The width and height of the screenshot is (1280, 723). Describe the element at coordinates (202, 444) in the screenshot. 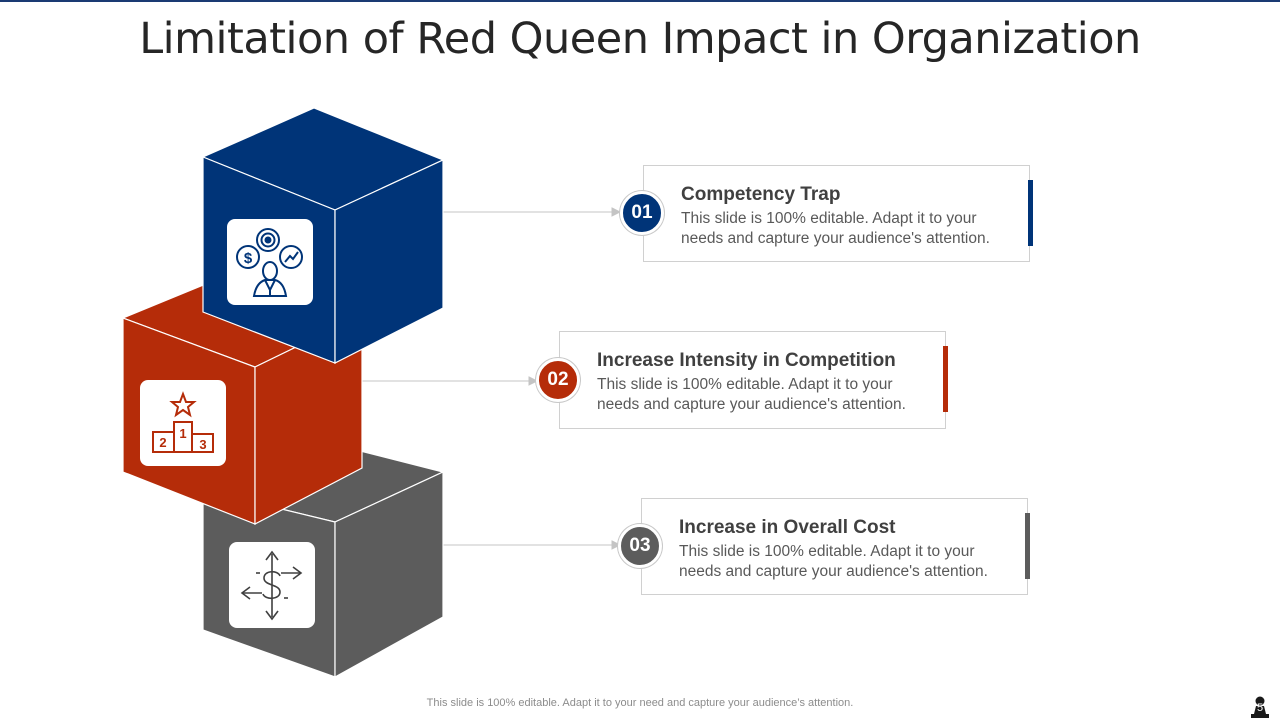

I see `svg-text: 3` at that location.